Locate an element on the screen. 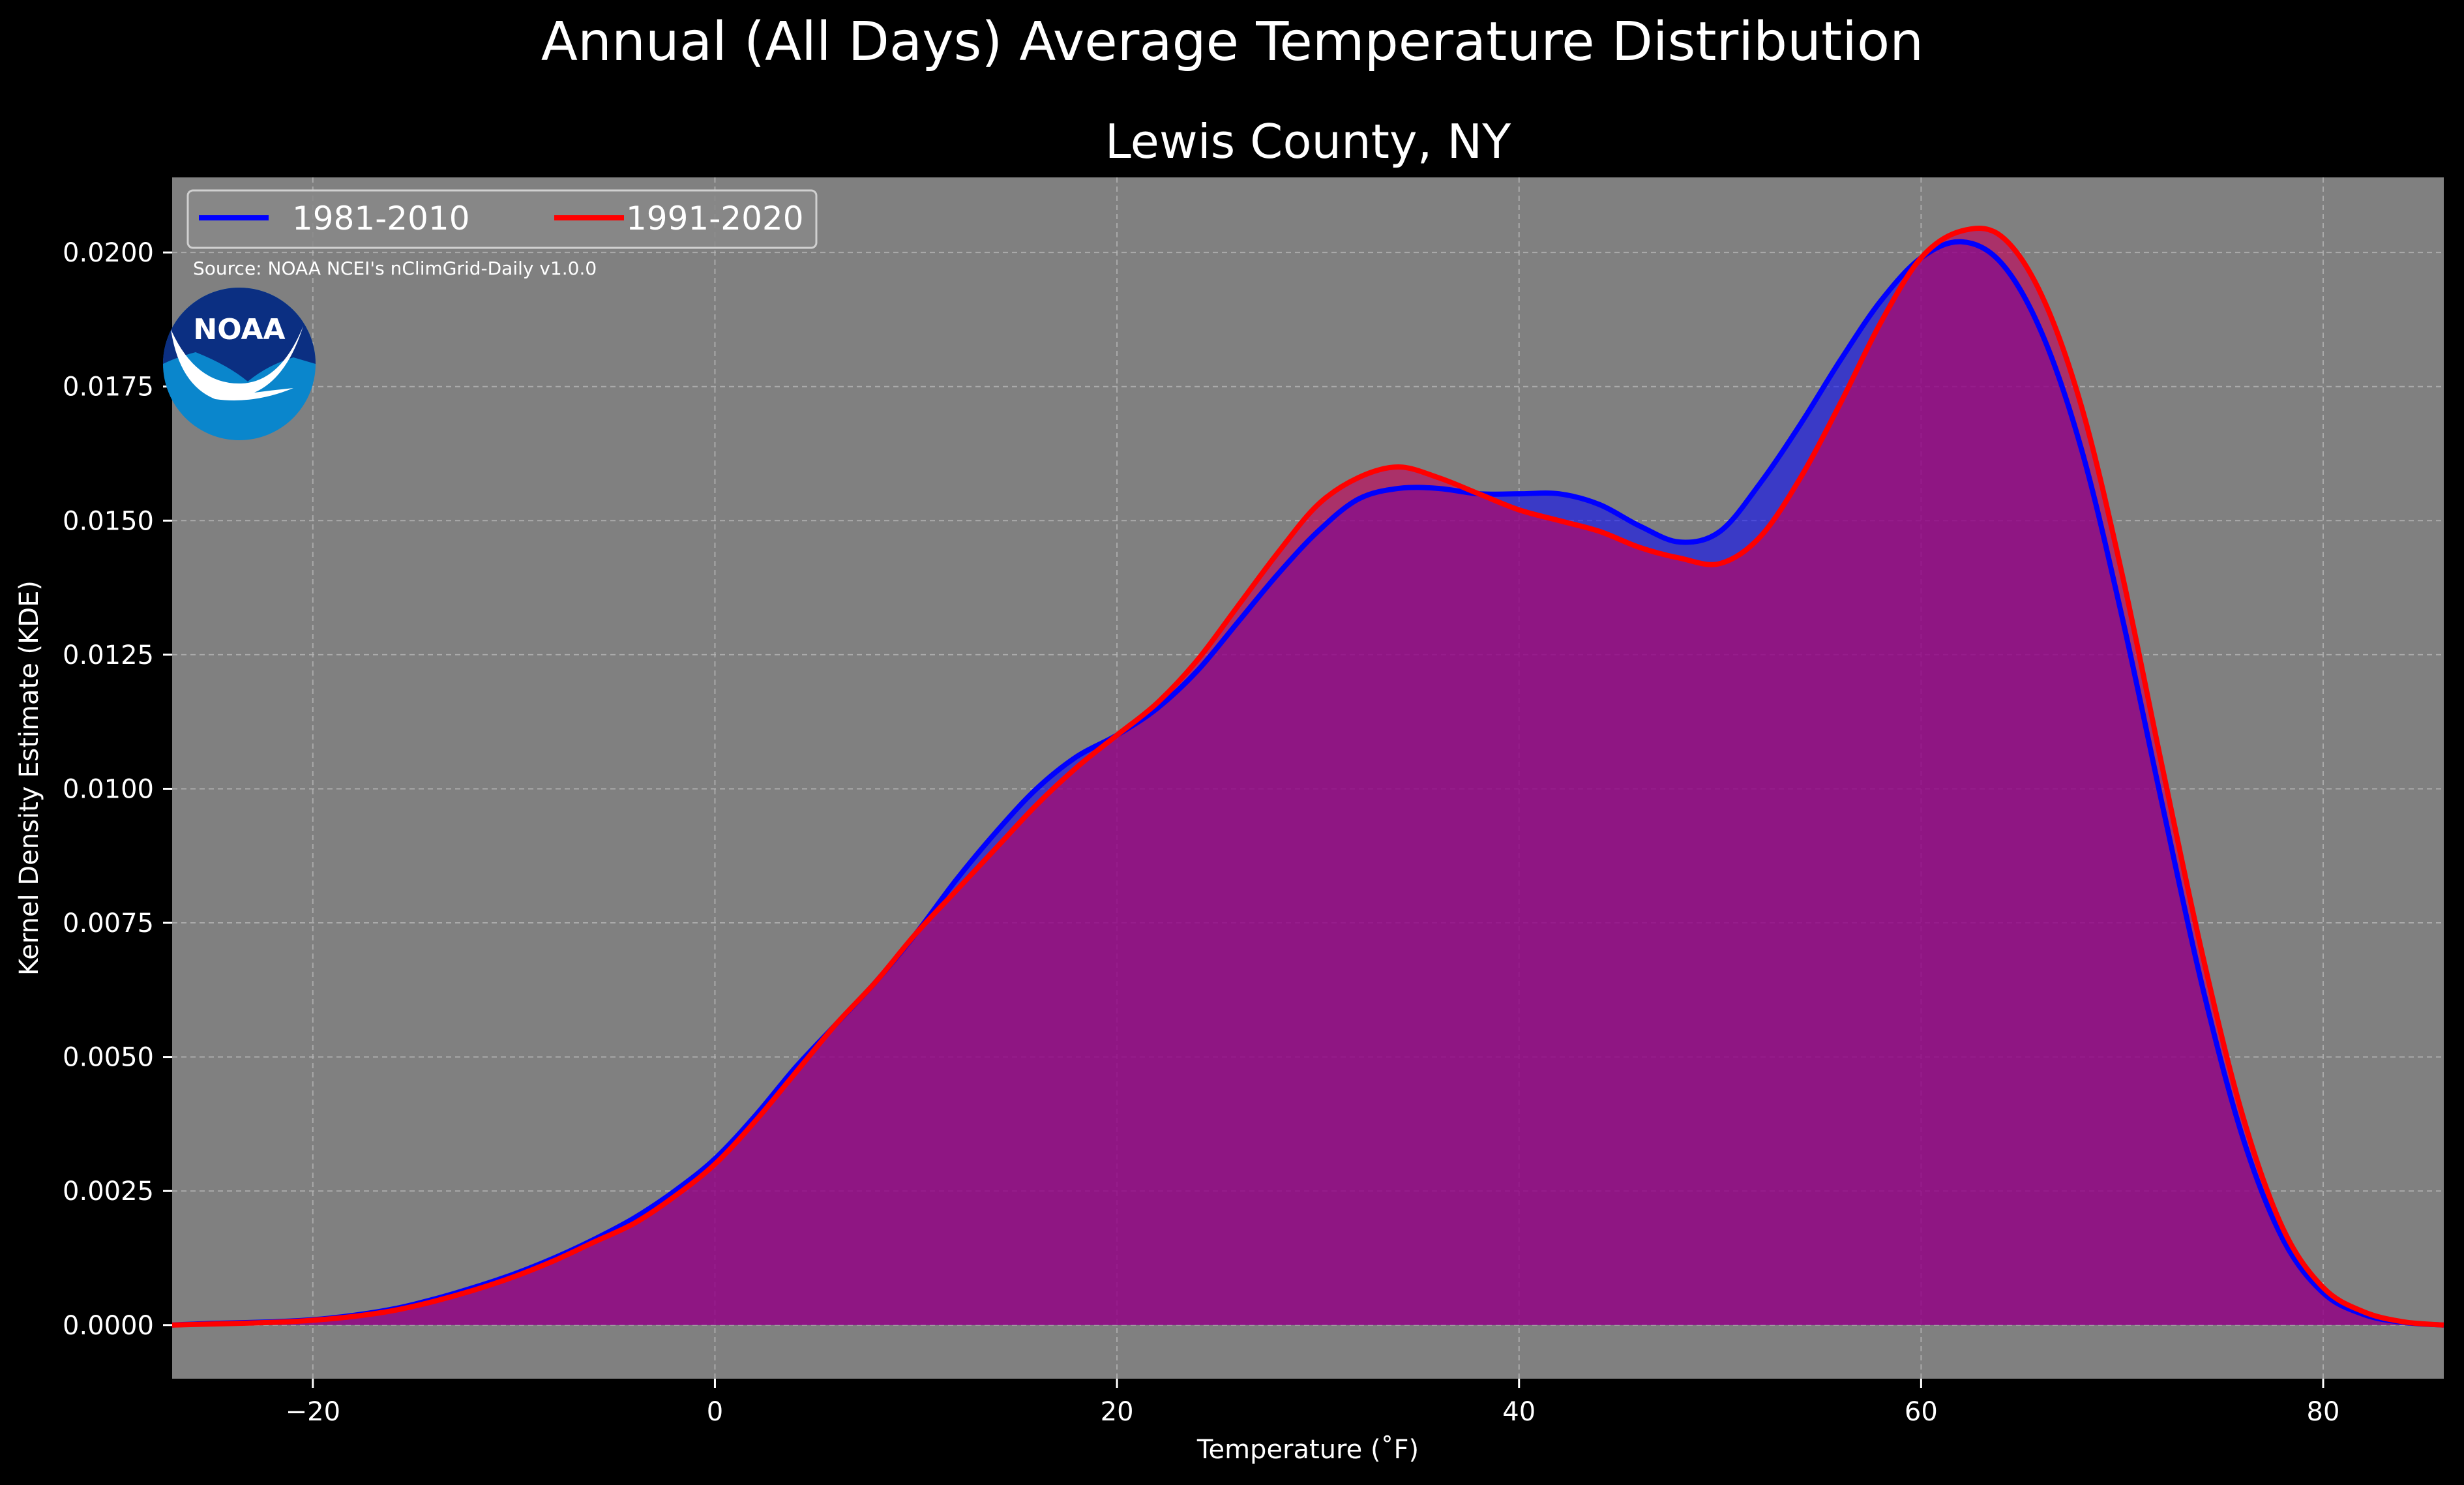 The image size is (2464, 1485). x-axis-label: Temperature (˚F) is located at coordinates (1307, 1450).